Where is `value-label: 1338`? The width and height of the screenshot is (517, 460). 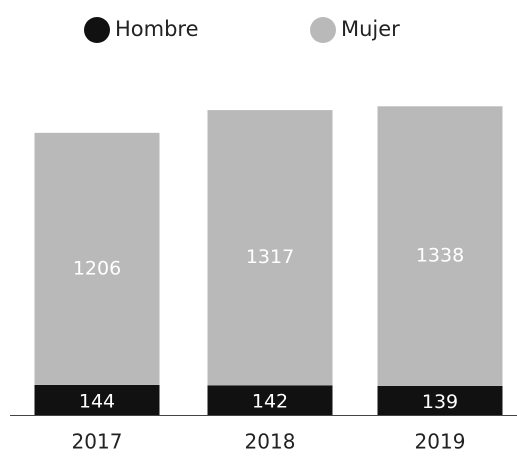
value-label: 1338 is located at coordinates (440, 256).